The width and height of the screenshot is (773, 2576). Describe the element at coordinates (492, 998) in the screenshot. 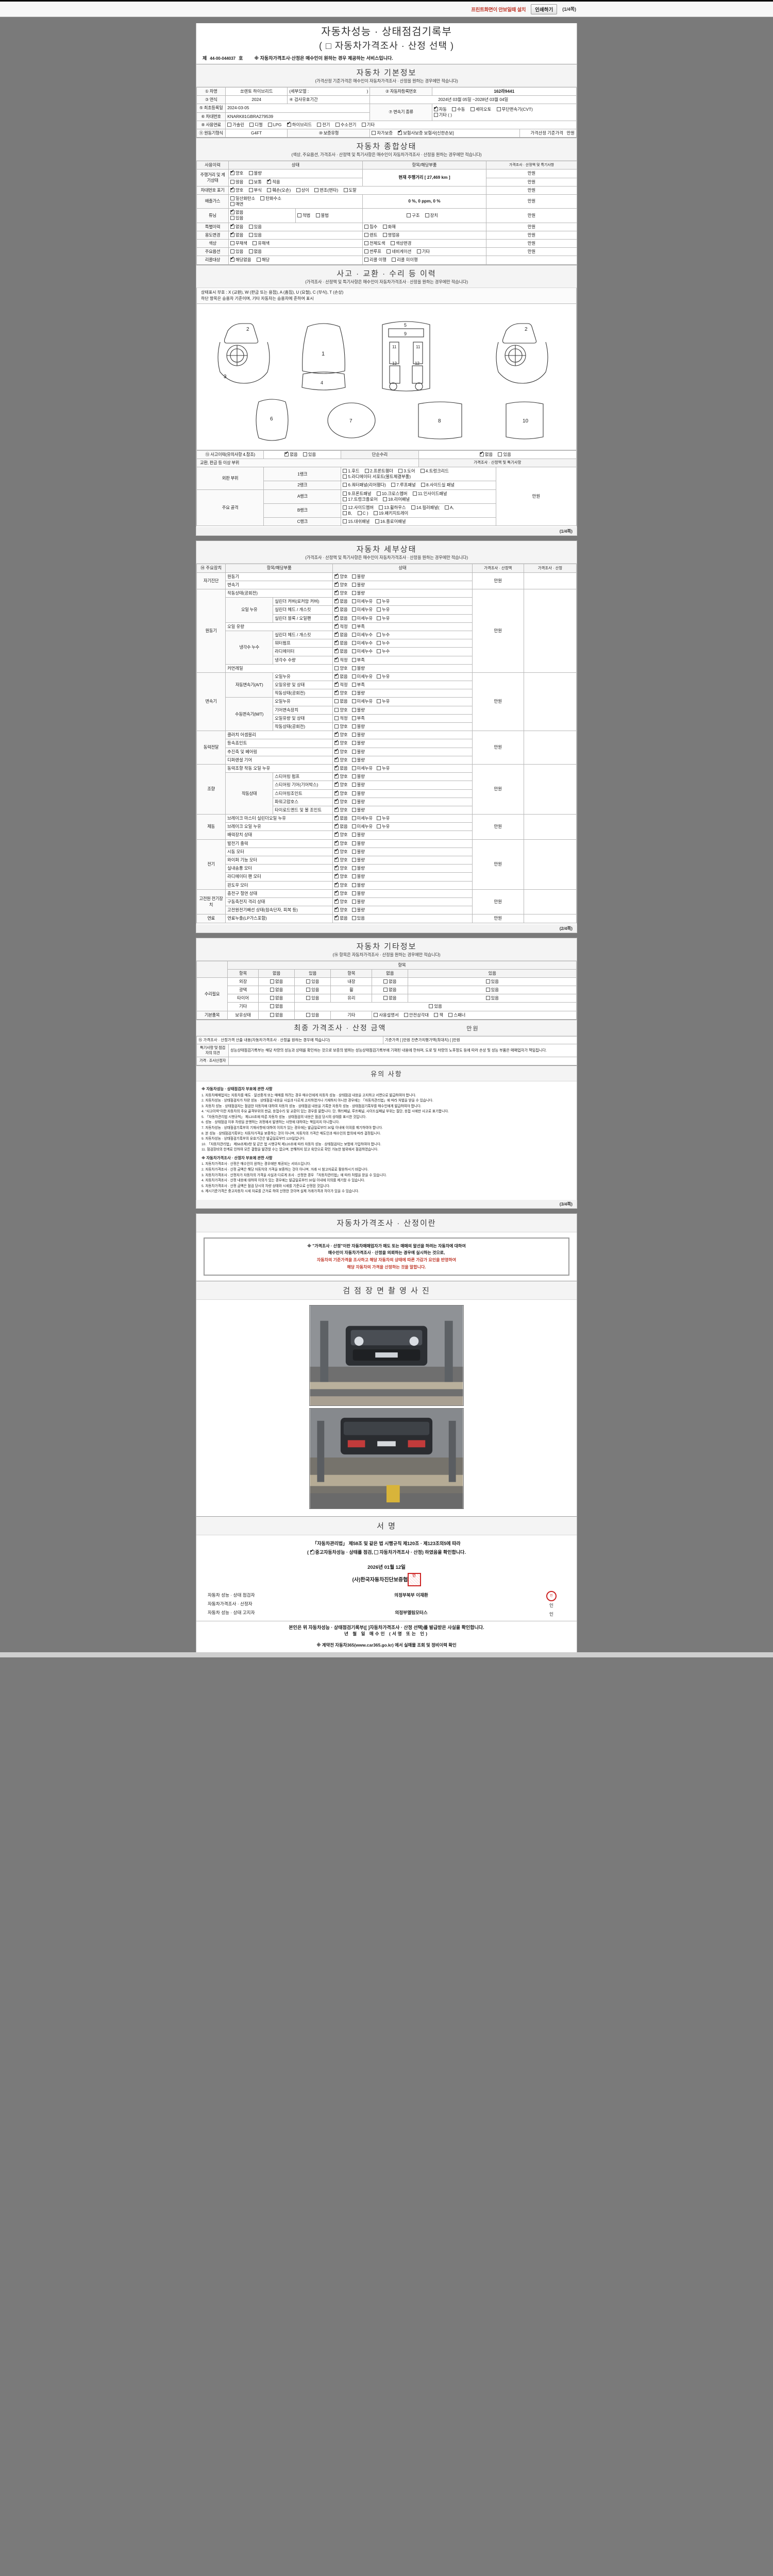

I see `repair-r2-i1-has: 있음` at that location.